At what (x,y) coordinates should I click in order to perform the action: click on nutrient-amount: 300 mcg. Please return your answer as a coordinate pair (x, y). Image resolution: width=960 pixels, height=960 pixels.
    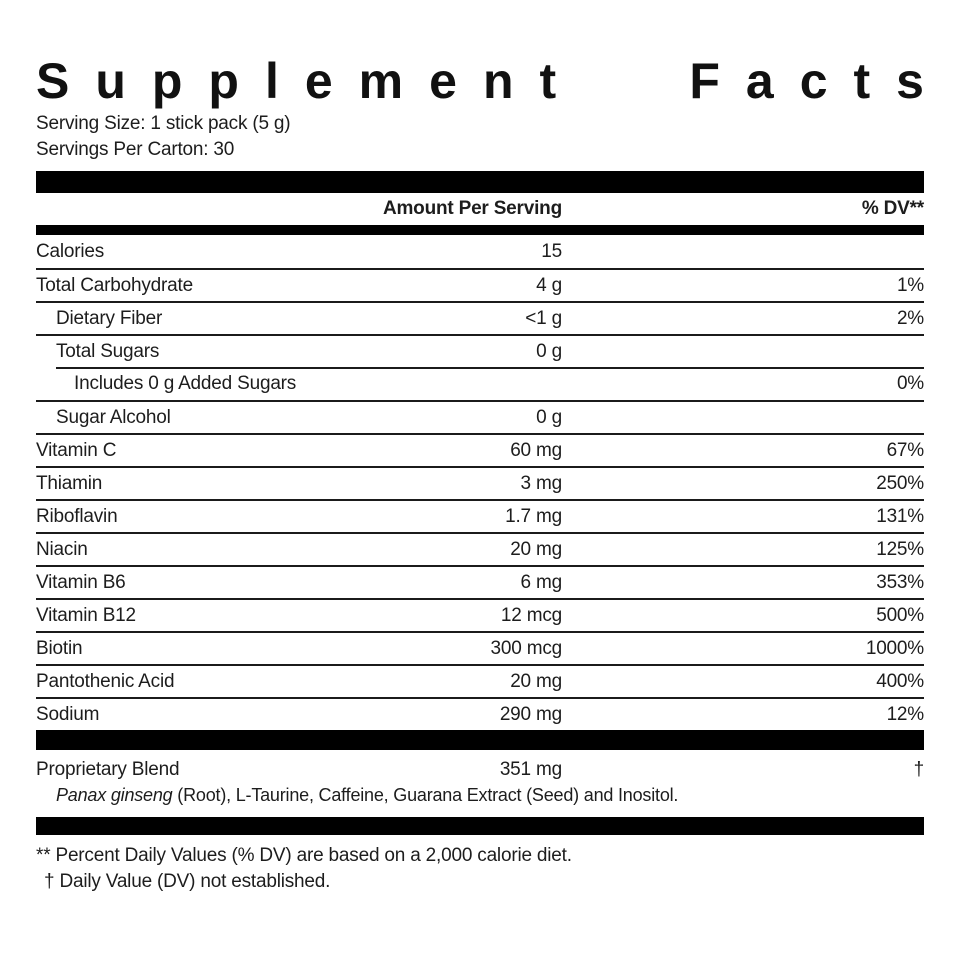
    Looking at the image, I should click on (526, 648).